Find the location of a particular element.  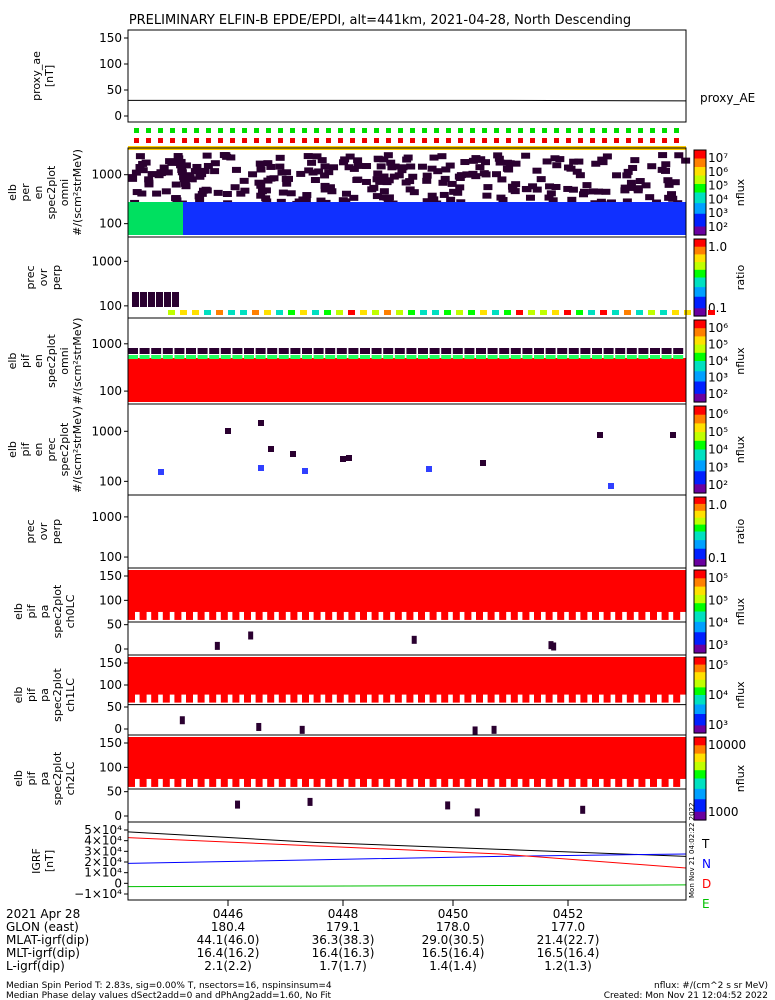

igrf-component-E: E is located at coordinates (706, 904).